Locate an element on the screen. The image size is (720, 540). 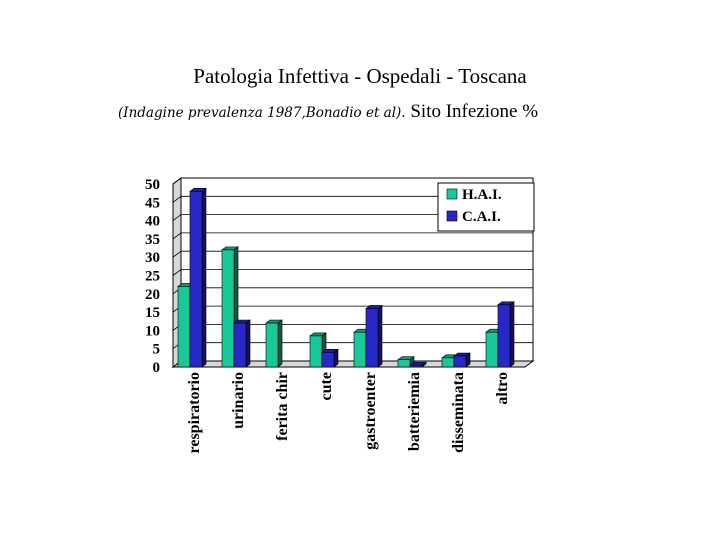
y-tick-label: 10 is located at coordinates (152, 331).